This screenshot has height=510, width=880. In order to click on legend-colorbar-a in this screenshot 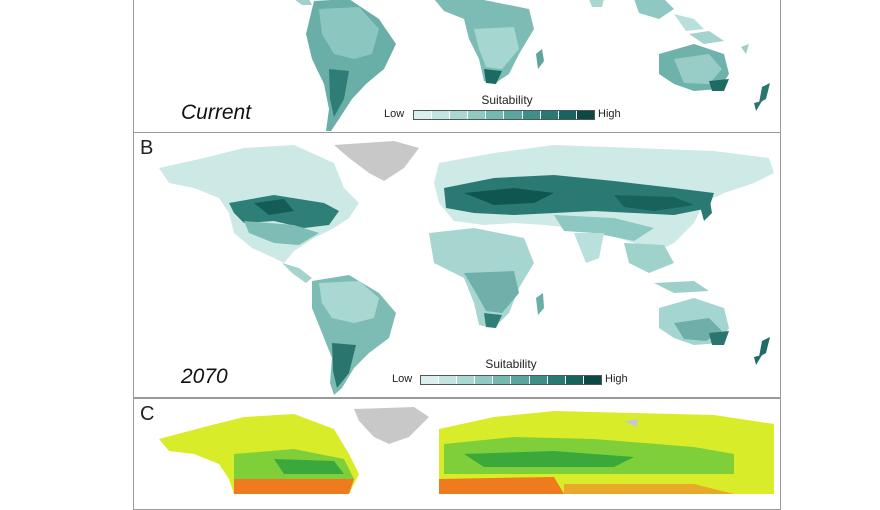, I will do `click(504, 115)`.